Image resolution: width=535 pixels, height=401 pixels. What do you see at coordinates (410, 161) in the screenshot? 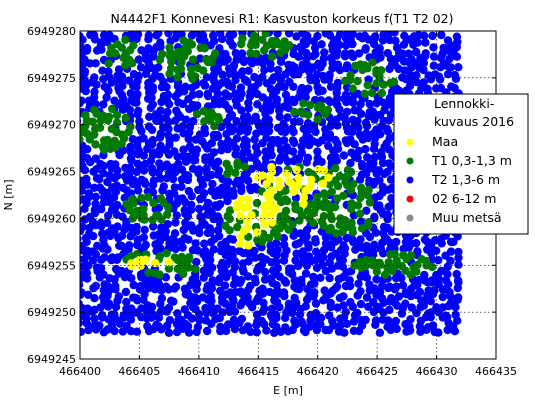
I see `legend-marker` at bounding box center [410, 161].